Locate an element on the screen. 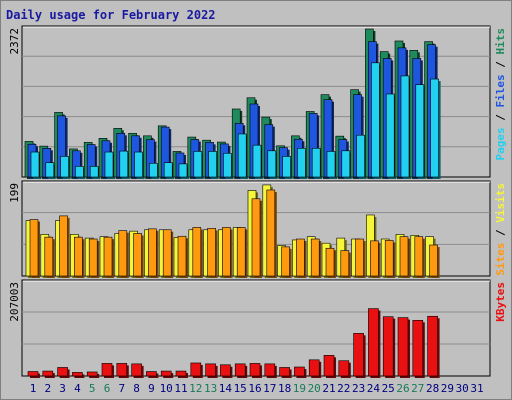  legend-2: Sites / Visits is located at coordinates (500, 229).